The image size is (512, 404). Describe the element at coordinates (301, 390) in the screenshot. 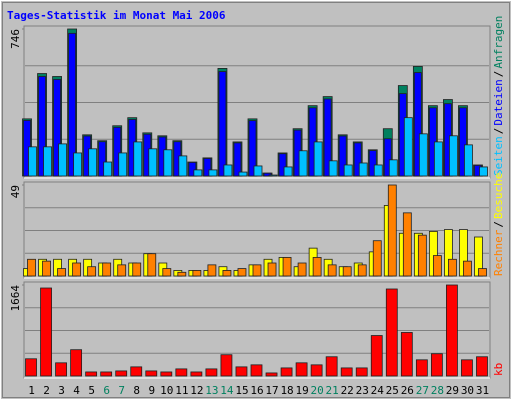

I see `x-tick-label: 19` at that location.